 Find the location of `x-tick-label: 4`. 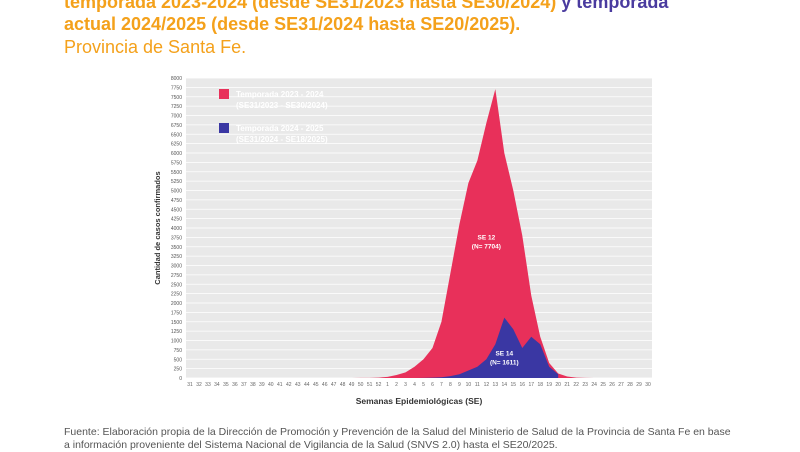

x-tick-label: 4 is located at coordinates (414, 385).